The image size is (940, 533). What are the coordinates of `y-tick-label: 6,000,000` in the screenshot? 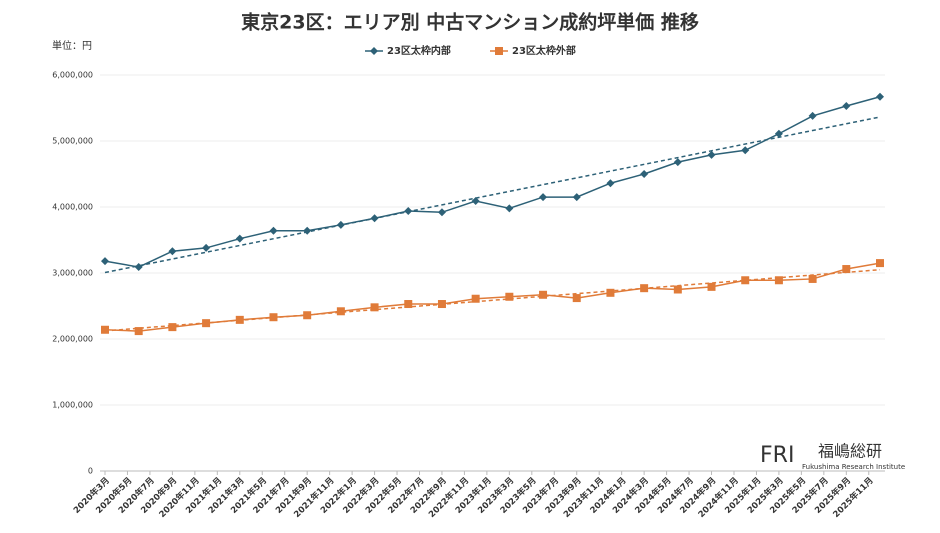 It's located at (72, 75).